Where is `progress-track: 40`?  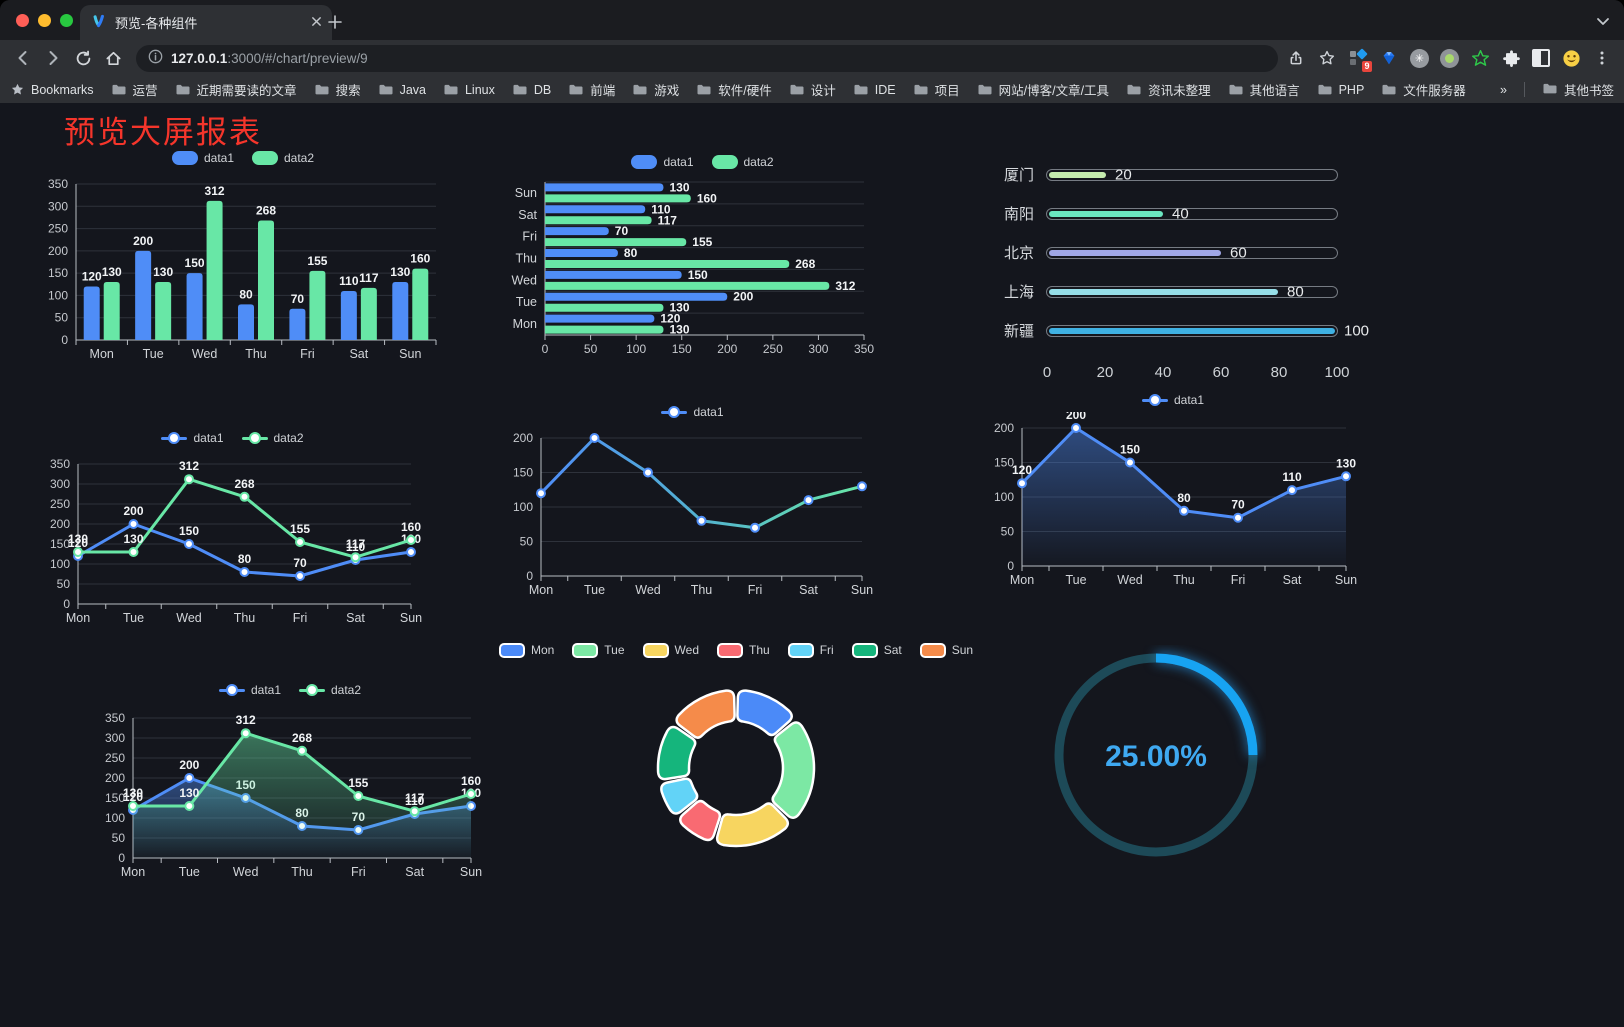 progress-track: 40 is located at coordinates (1192, 213).